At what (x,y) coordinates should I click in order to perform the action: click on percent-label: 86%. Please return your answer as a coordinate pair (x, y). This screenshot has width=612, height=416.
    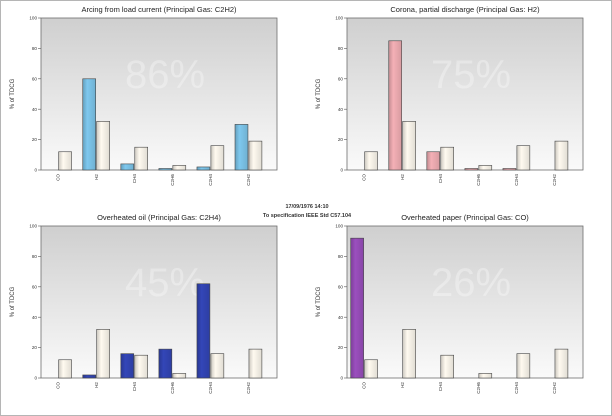
    Looking at the image, I should click on (165, 75).